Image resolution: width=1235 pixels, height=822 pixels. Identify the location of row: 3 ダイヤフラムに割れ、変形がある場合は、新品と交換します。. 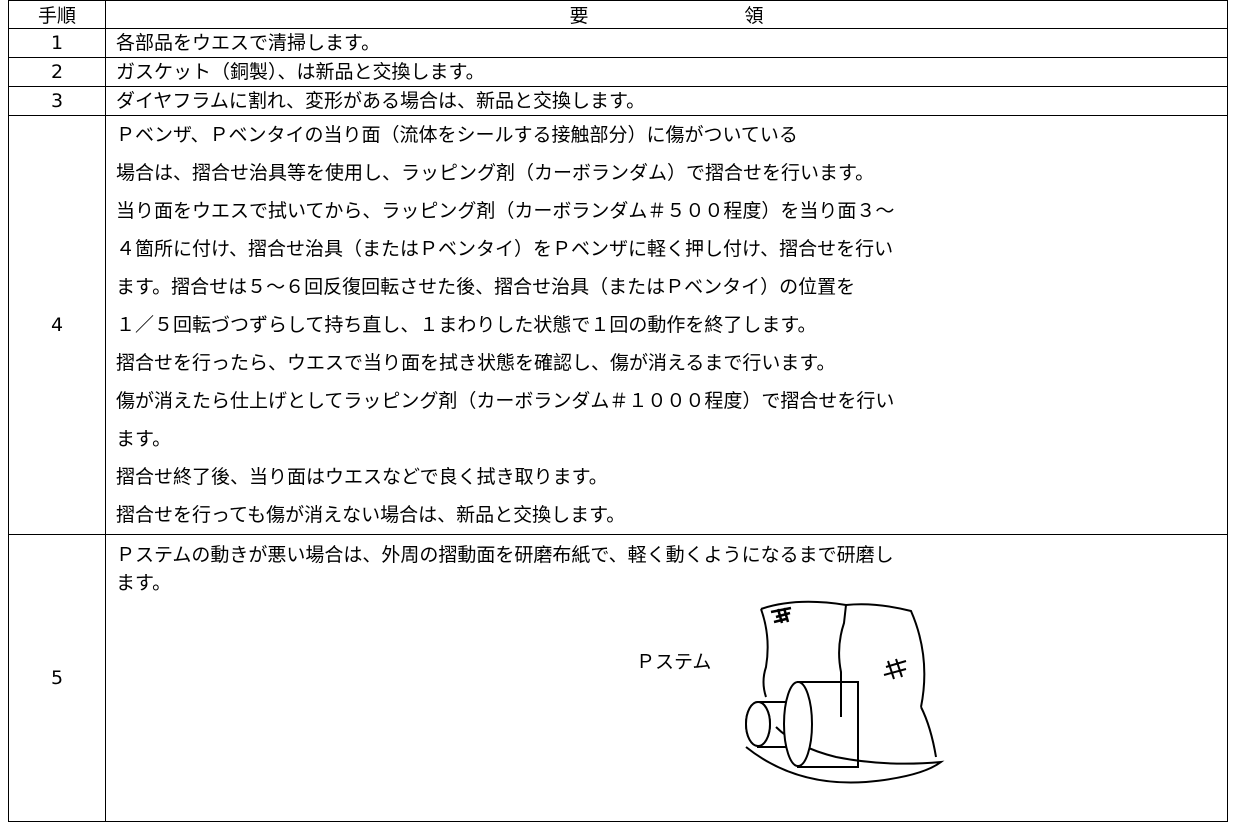
(618, 101).